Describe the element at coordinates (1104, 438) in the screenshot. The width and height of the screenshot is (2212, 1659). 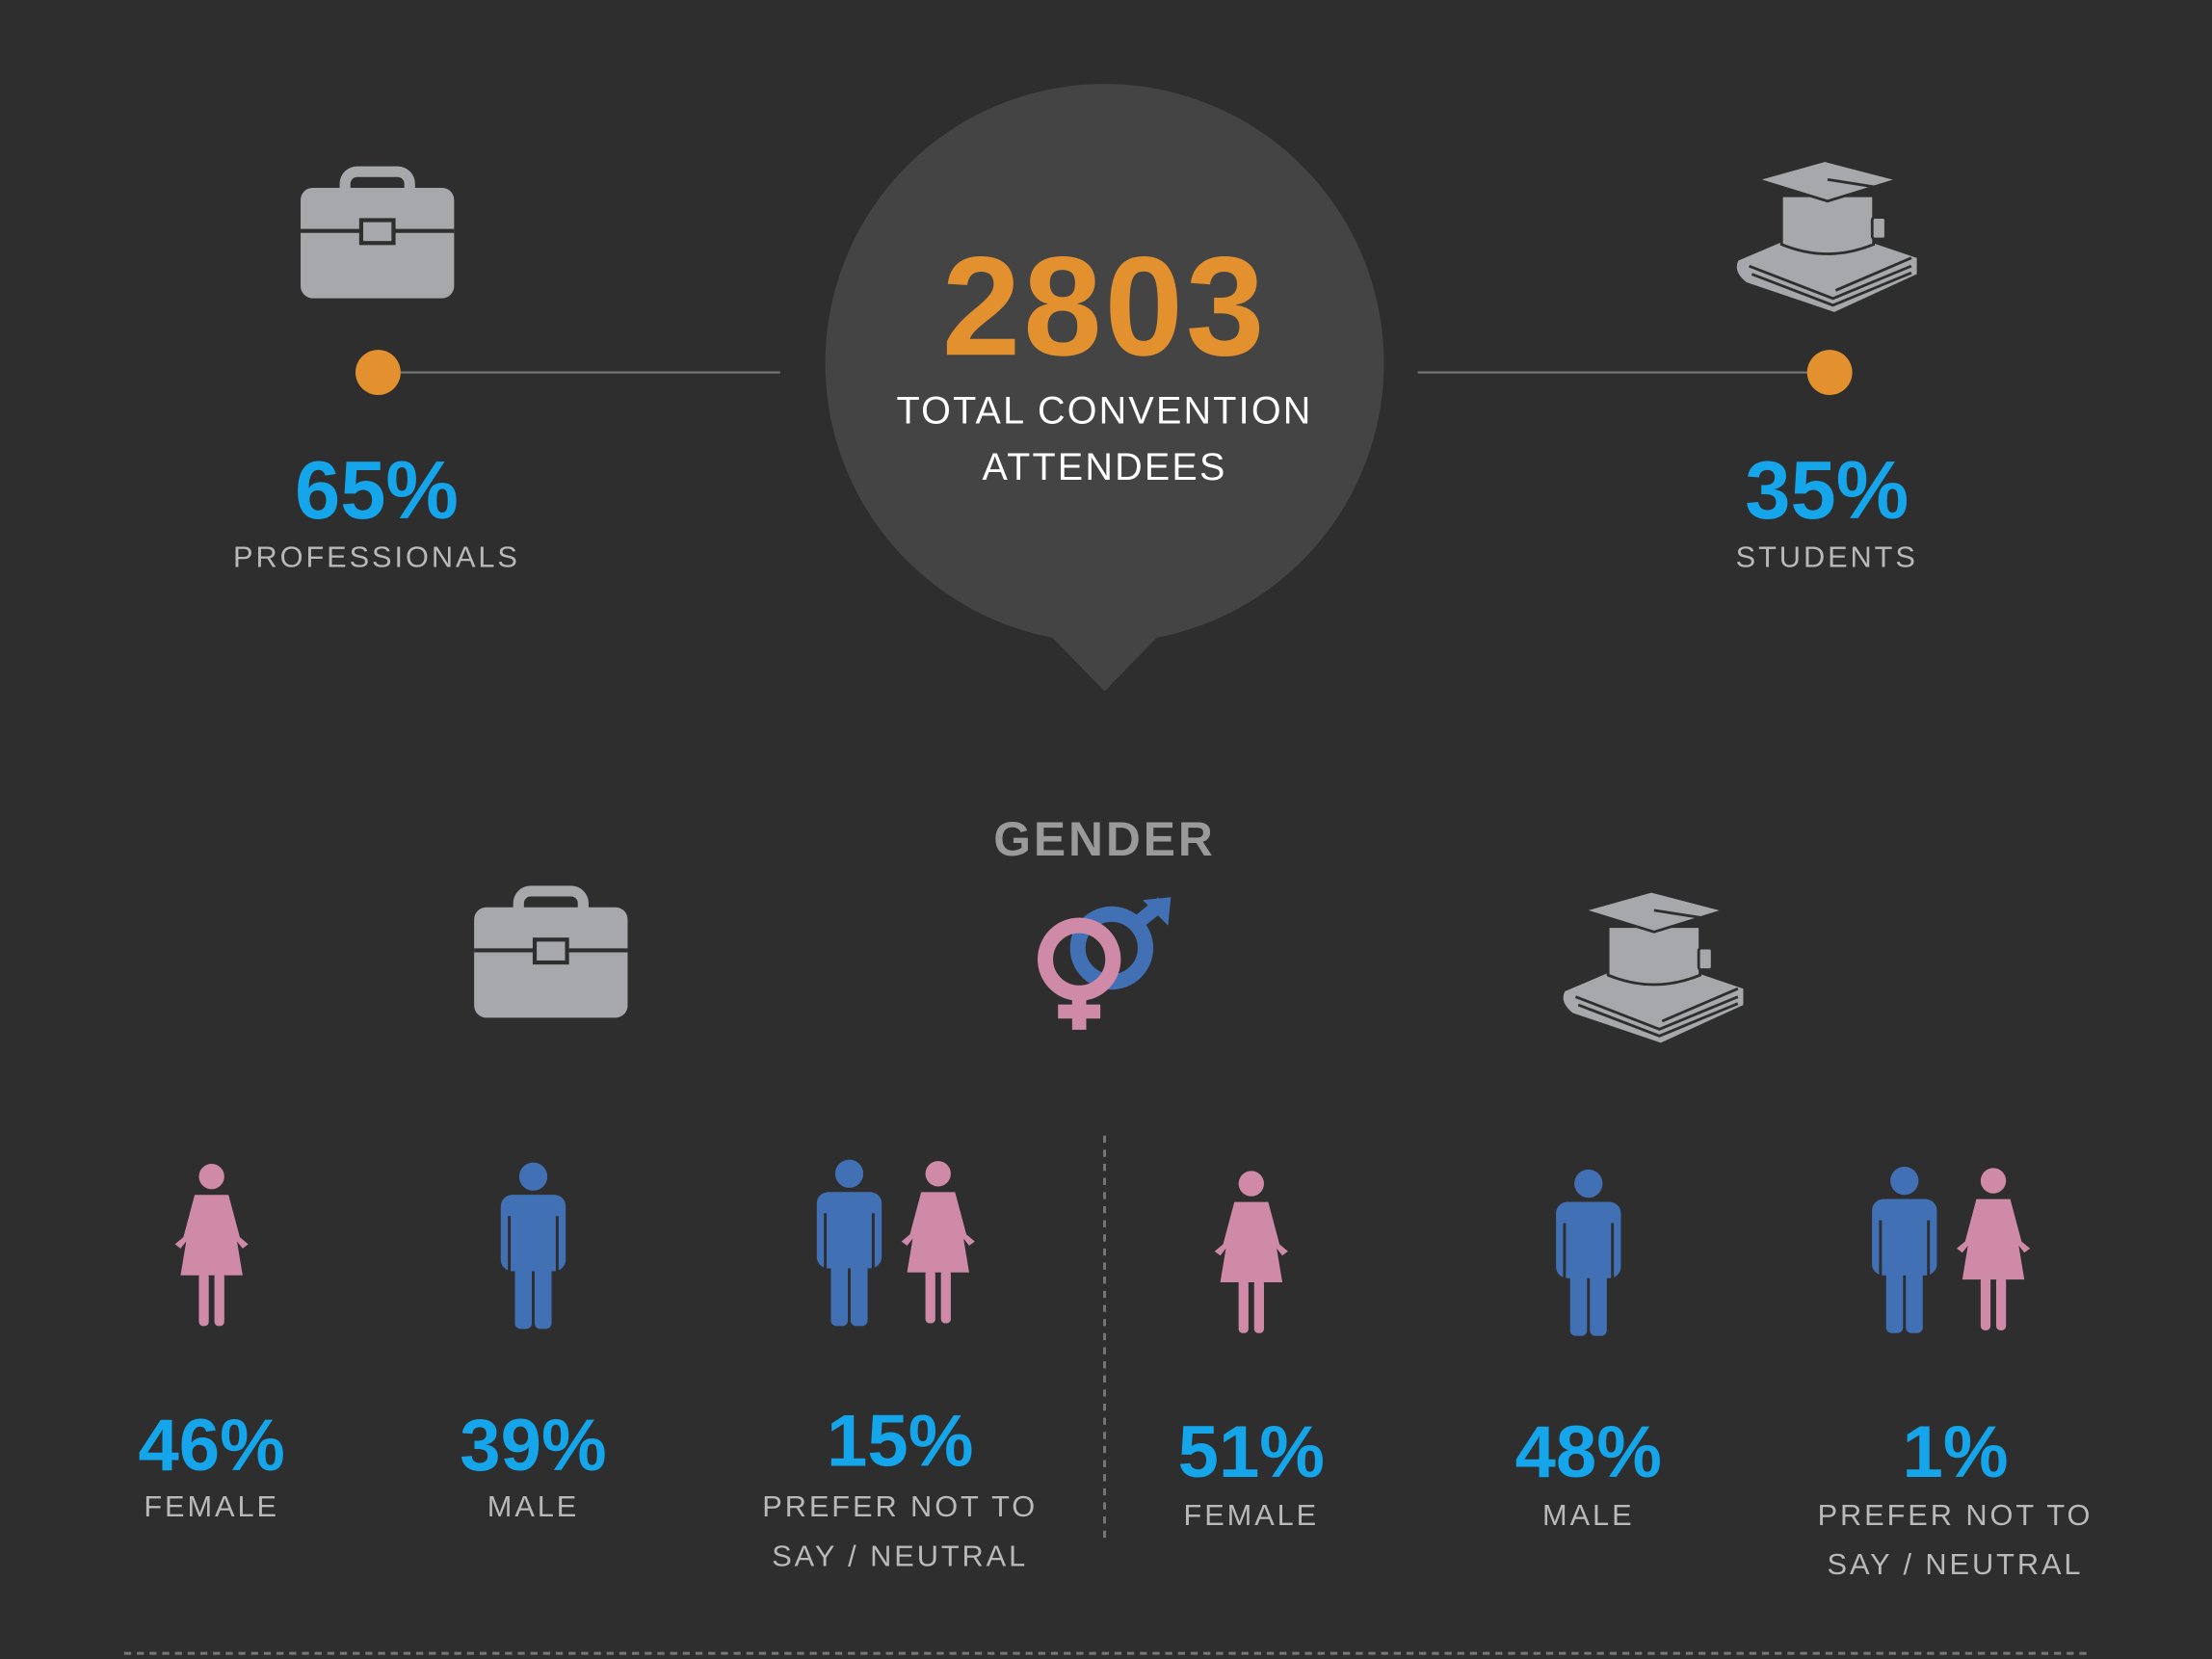
I see `total-label: TOTAL CONVENTION ATTENDEES` at that location.